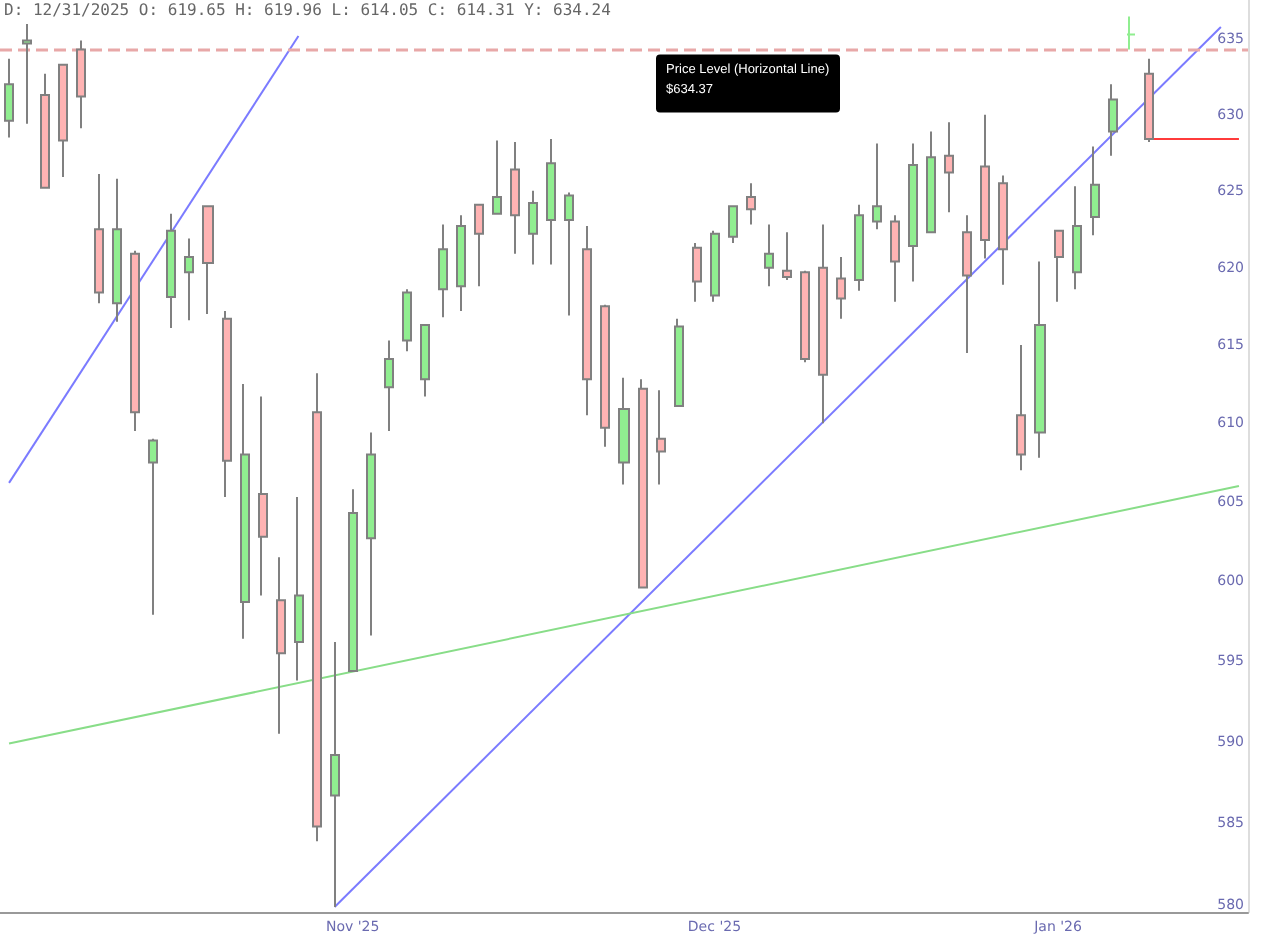  Describe the element at coordinates (308, 10) in the screenshot. I see `annotation: D: 12/31/2025 O: 619.65 H: 619.96 L: 614.05 C: 614.31 Y: 634.24` at that location.